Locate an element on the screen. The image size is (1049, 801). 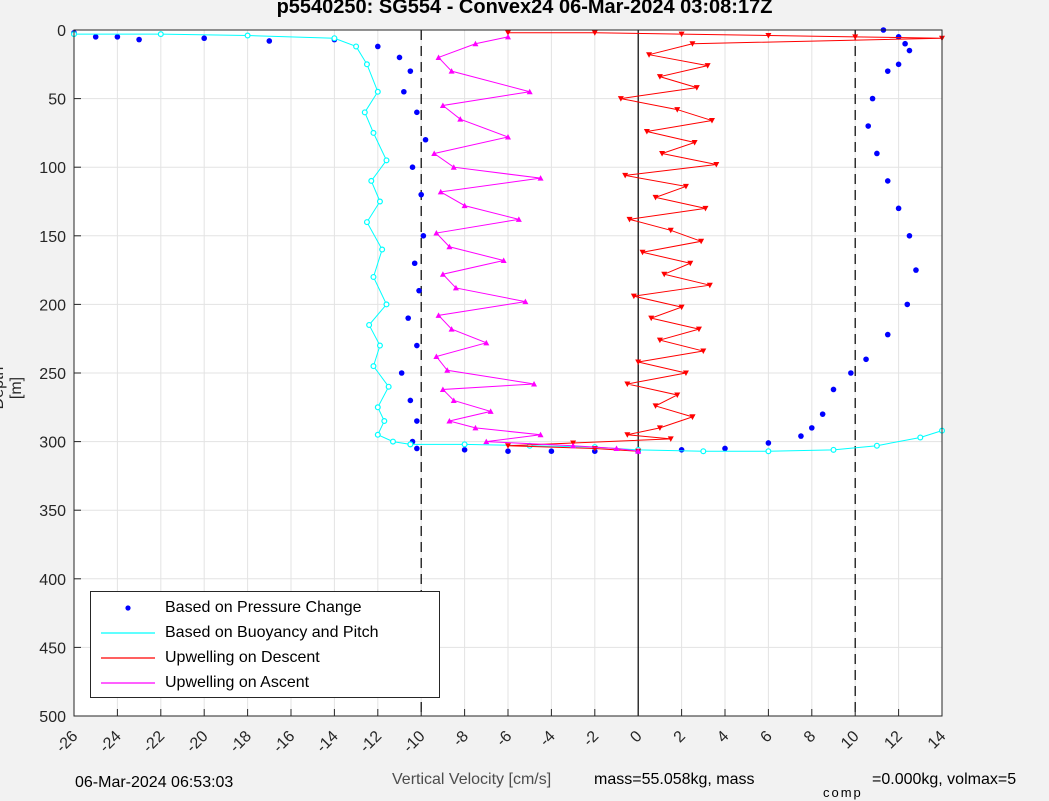
y-tick-label: 300 is located at coordinates (52, 443).